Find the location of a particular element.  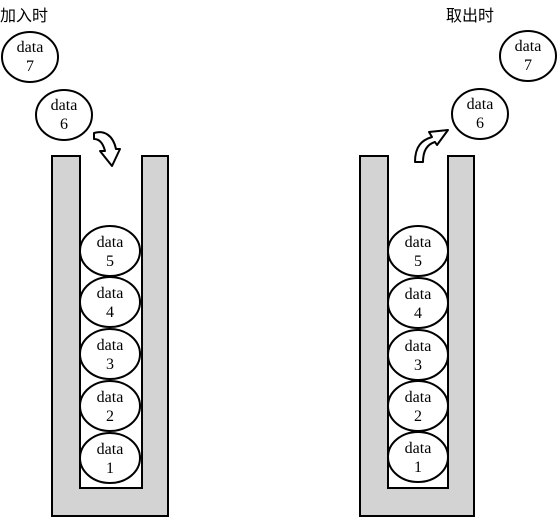

right-stack-node-5: data 5 is located at coordinates (418, 251).